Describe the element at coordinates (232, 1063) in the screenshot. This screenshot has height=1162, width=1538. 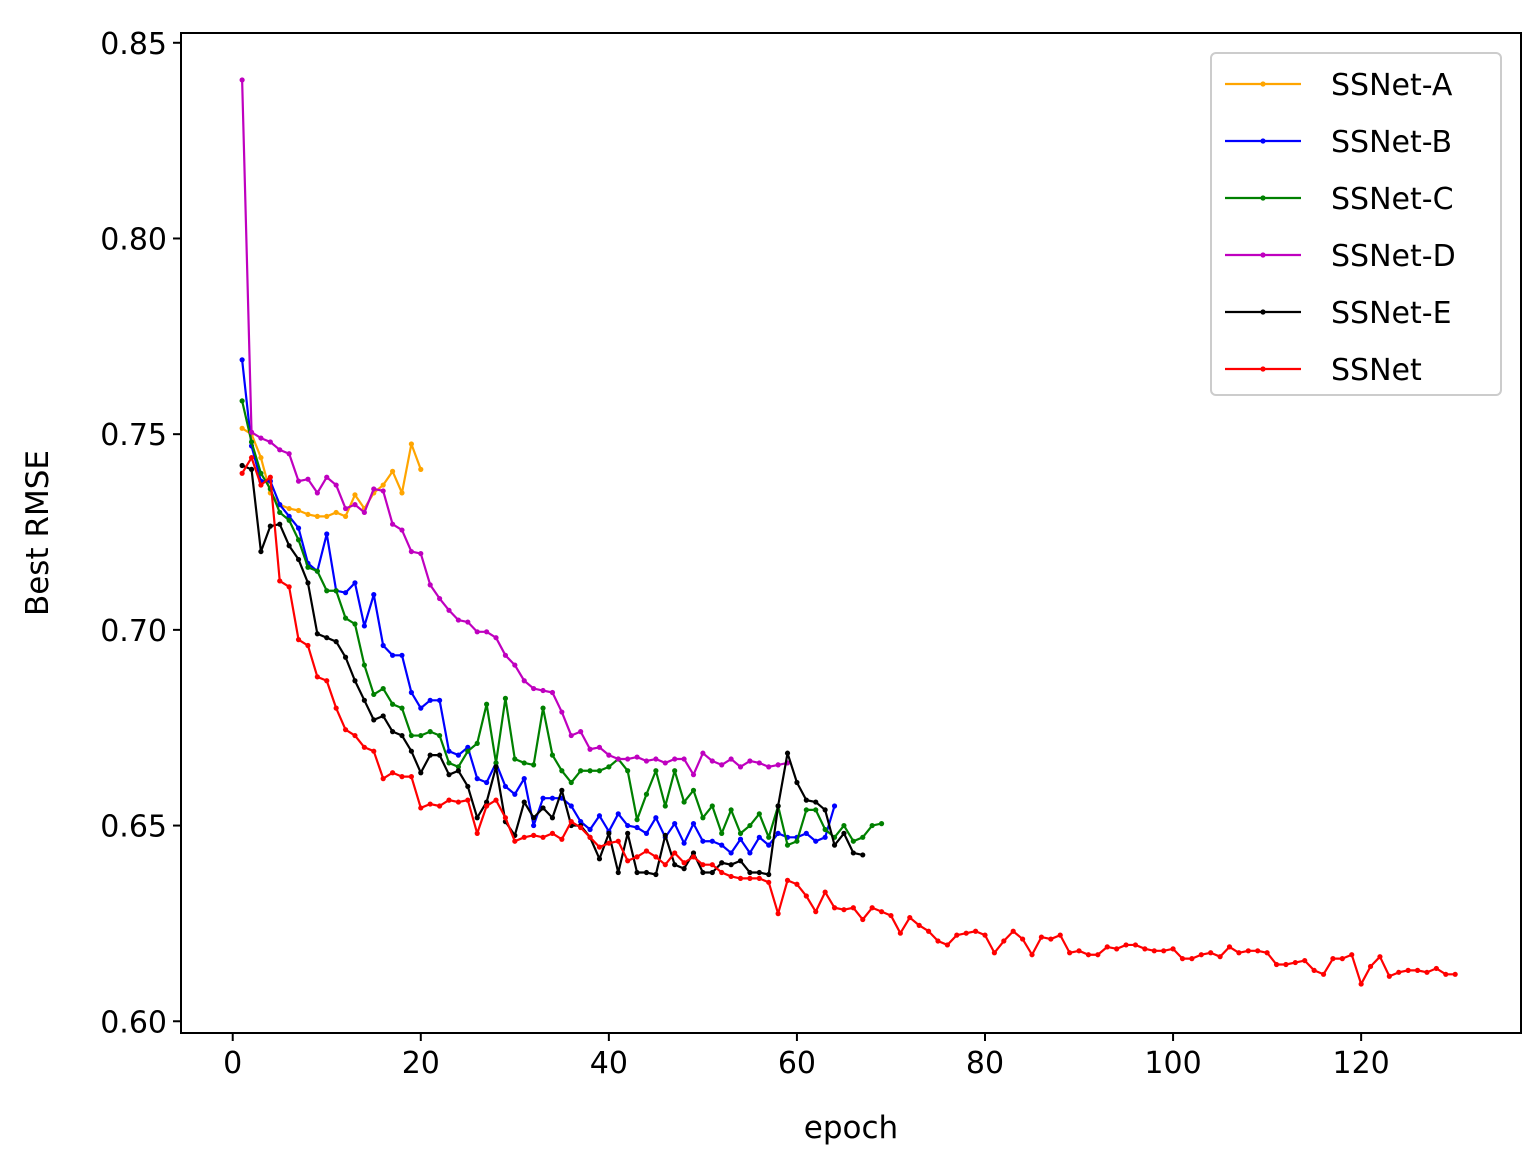
I see `x-tick-label: 0` at that location.